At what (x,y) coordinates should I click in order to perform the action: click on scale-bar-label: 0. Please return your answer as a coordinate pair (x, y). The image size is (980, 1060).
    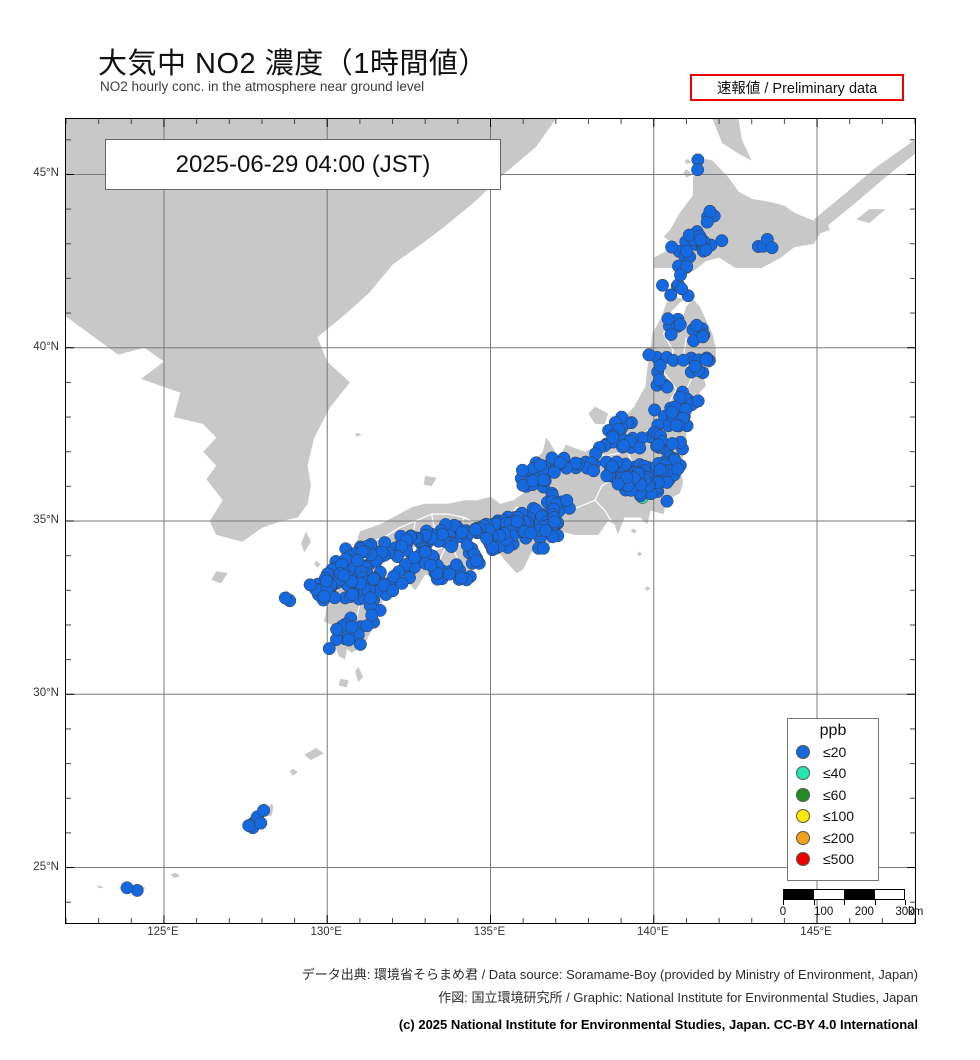
    Looking at the image, I should click on (783, 912).